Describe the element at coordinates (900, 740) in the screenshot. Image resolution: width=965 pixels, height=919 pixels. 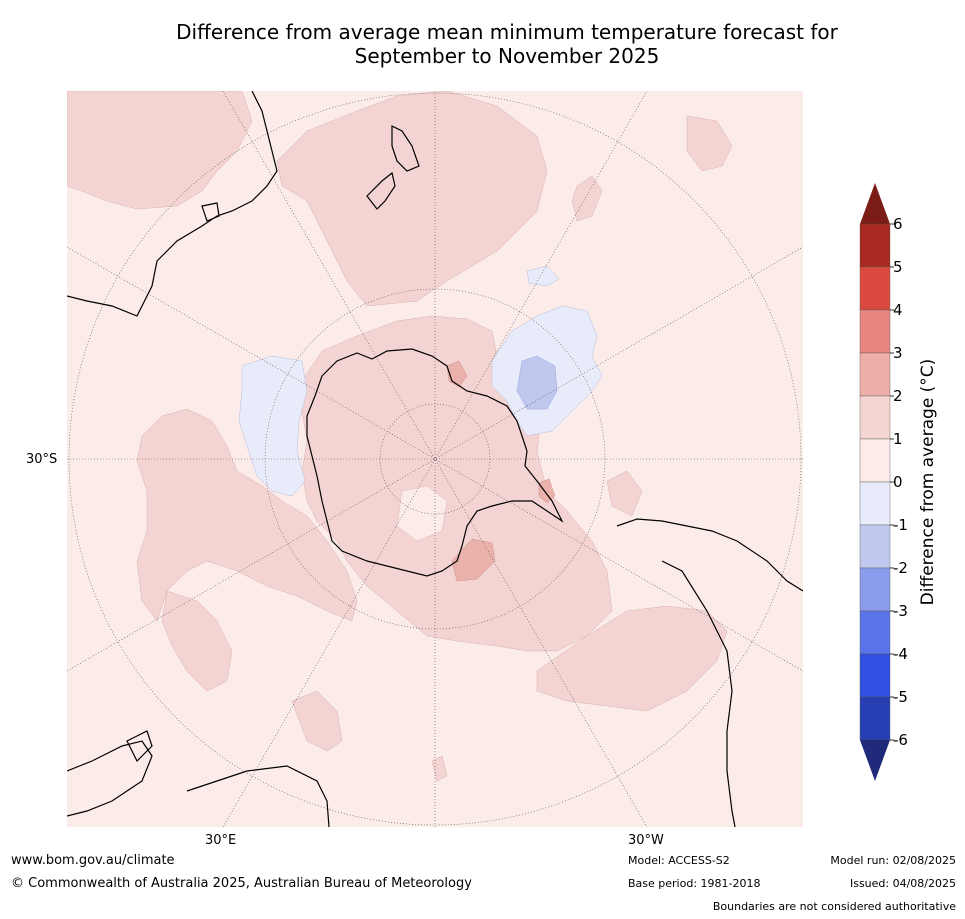
I see `colorbar-tick-label: -6` at that location.